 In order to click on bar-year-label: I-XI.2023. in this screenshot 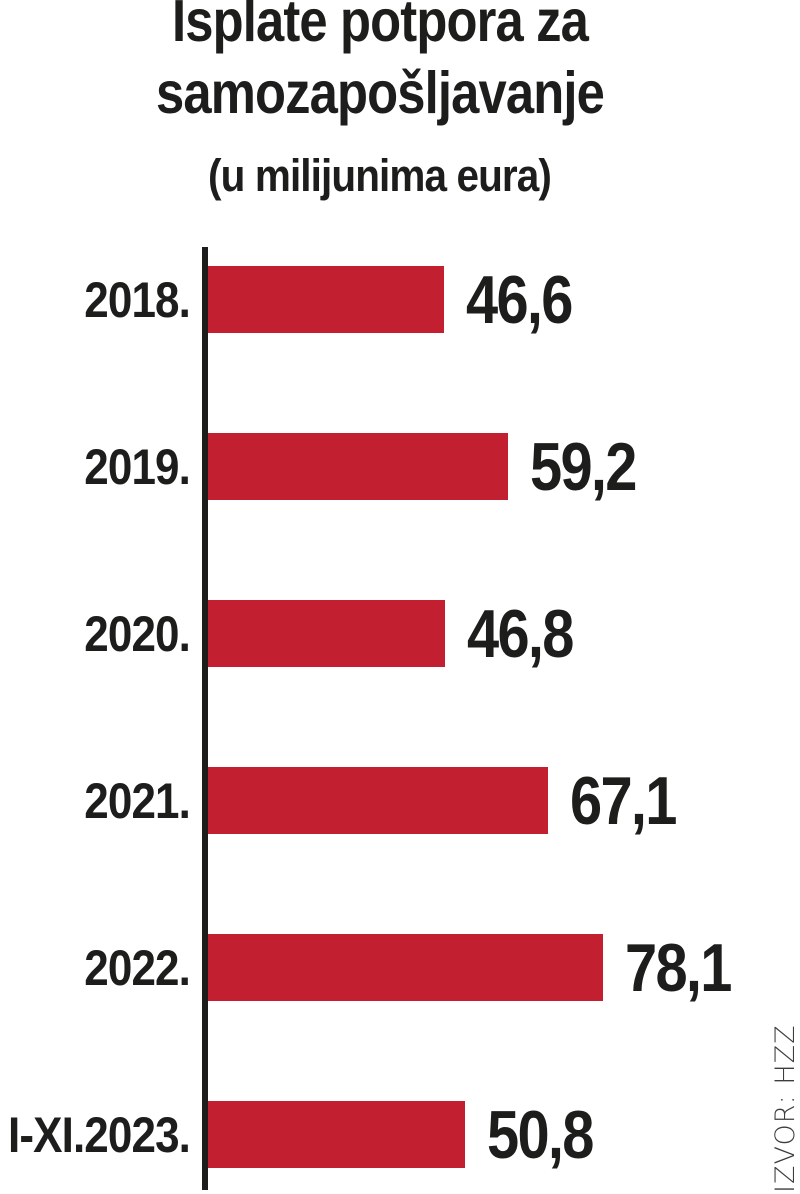, I will do `click(99, 1134)`.